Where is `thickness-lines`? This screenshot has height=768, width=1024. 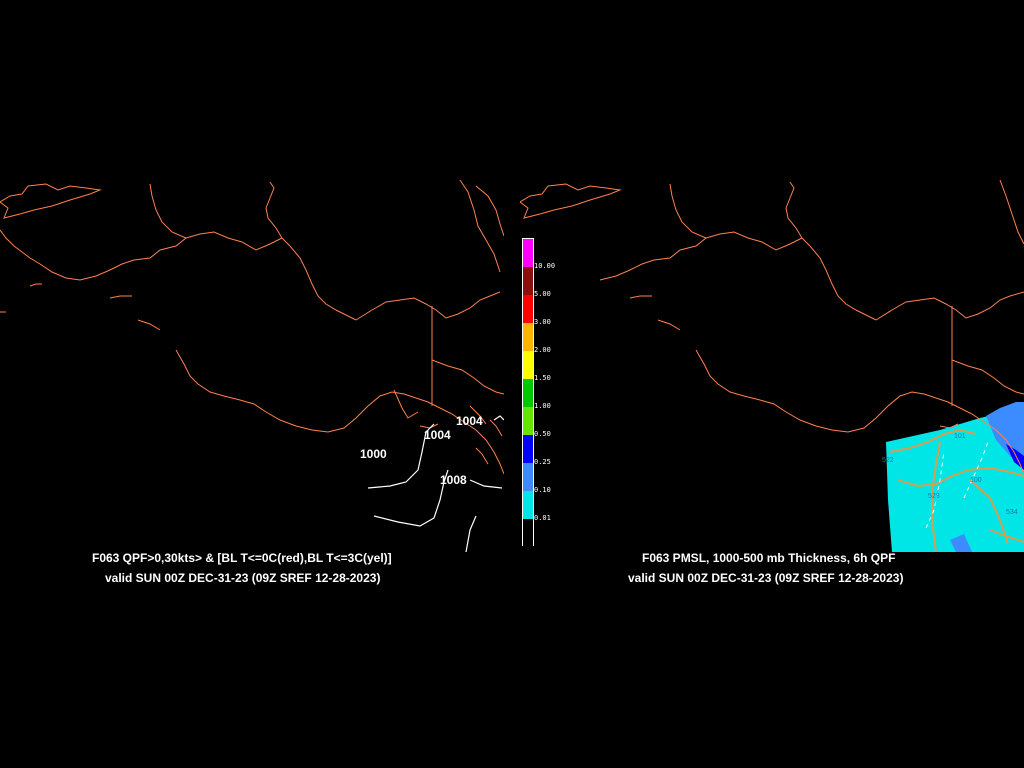
thickness-lines is located at coordinates (956, 490).